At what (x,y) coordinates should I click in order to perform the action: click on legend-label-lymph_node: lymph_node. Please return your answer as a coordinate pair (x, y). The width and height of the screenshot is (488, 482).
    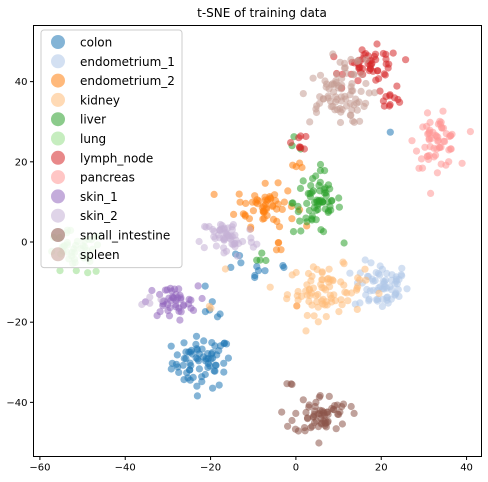
    Looking at the image, I should click on (116, 158).